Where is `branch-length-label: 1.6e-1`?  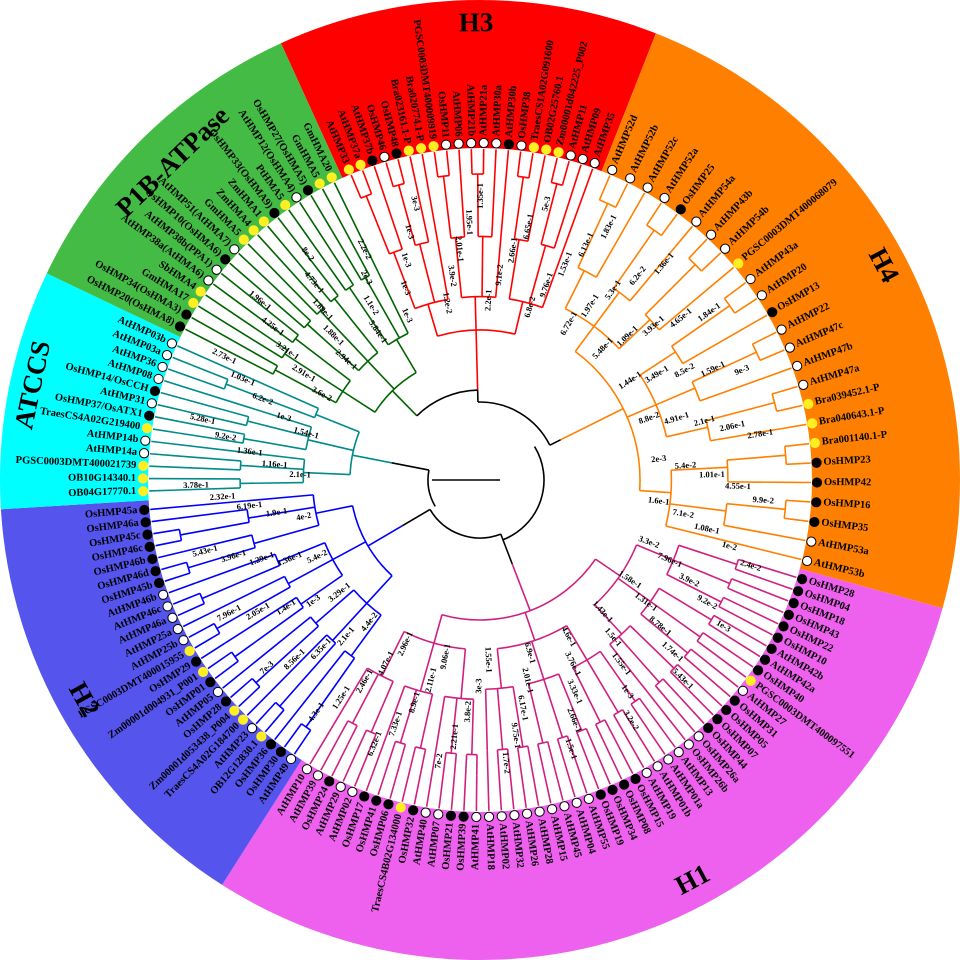
branch-length-label: 1.6e-1 is located at coordinates (659, 500).